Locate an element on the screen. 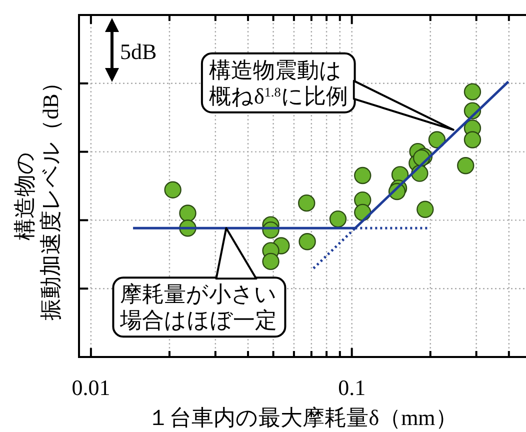 This screenshot has height=432, width=526. text: 5dB is located at coordinates (138, 51).